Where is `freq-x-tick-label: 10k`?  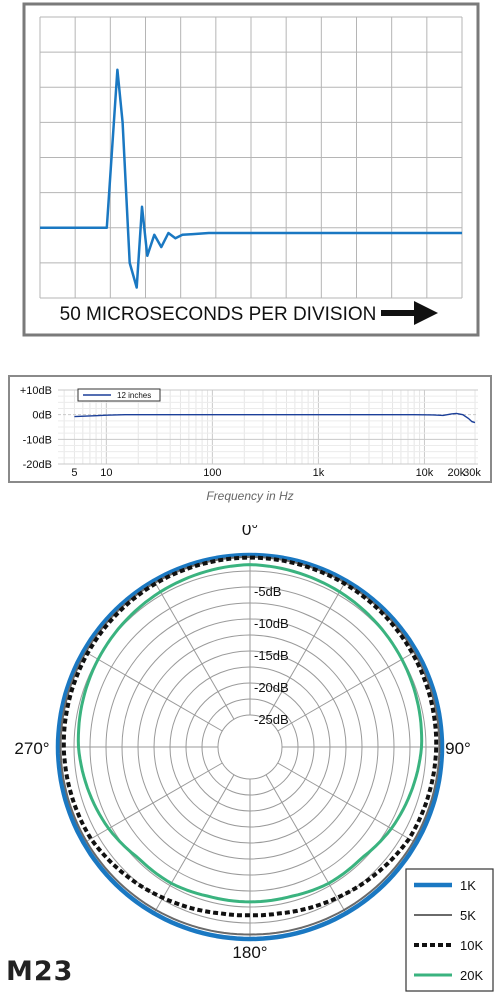 freq-x-tick-label: 10k is located at coordinates (425, 473).